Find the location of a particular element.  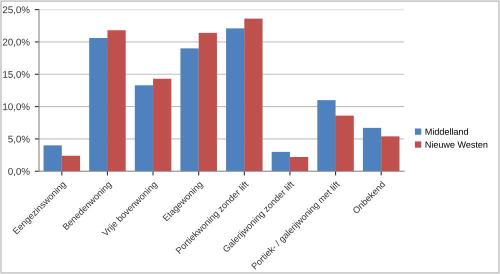

y-tick-label: 20,0% is located at coordinates (16, 42).